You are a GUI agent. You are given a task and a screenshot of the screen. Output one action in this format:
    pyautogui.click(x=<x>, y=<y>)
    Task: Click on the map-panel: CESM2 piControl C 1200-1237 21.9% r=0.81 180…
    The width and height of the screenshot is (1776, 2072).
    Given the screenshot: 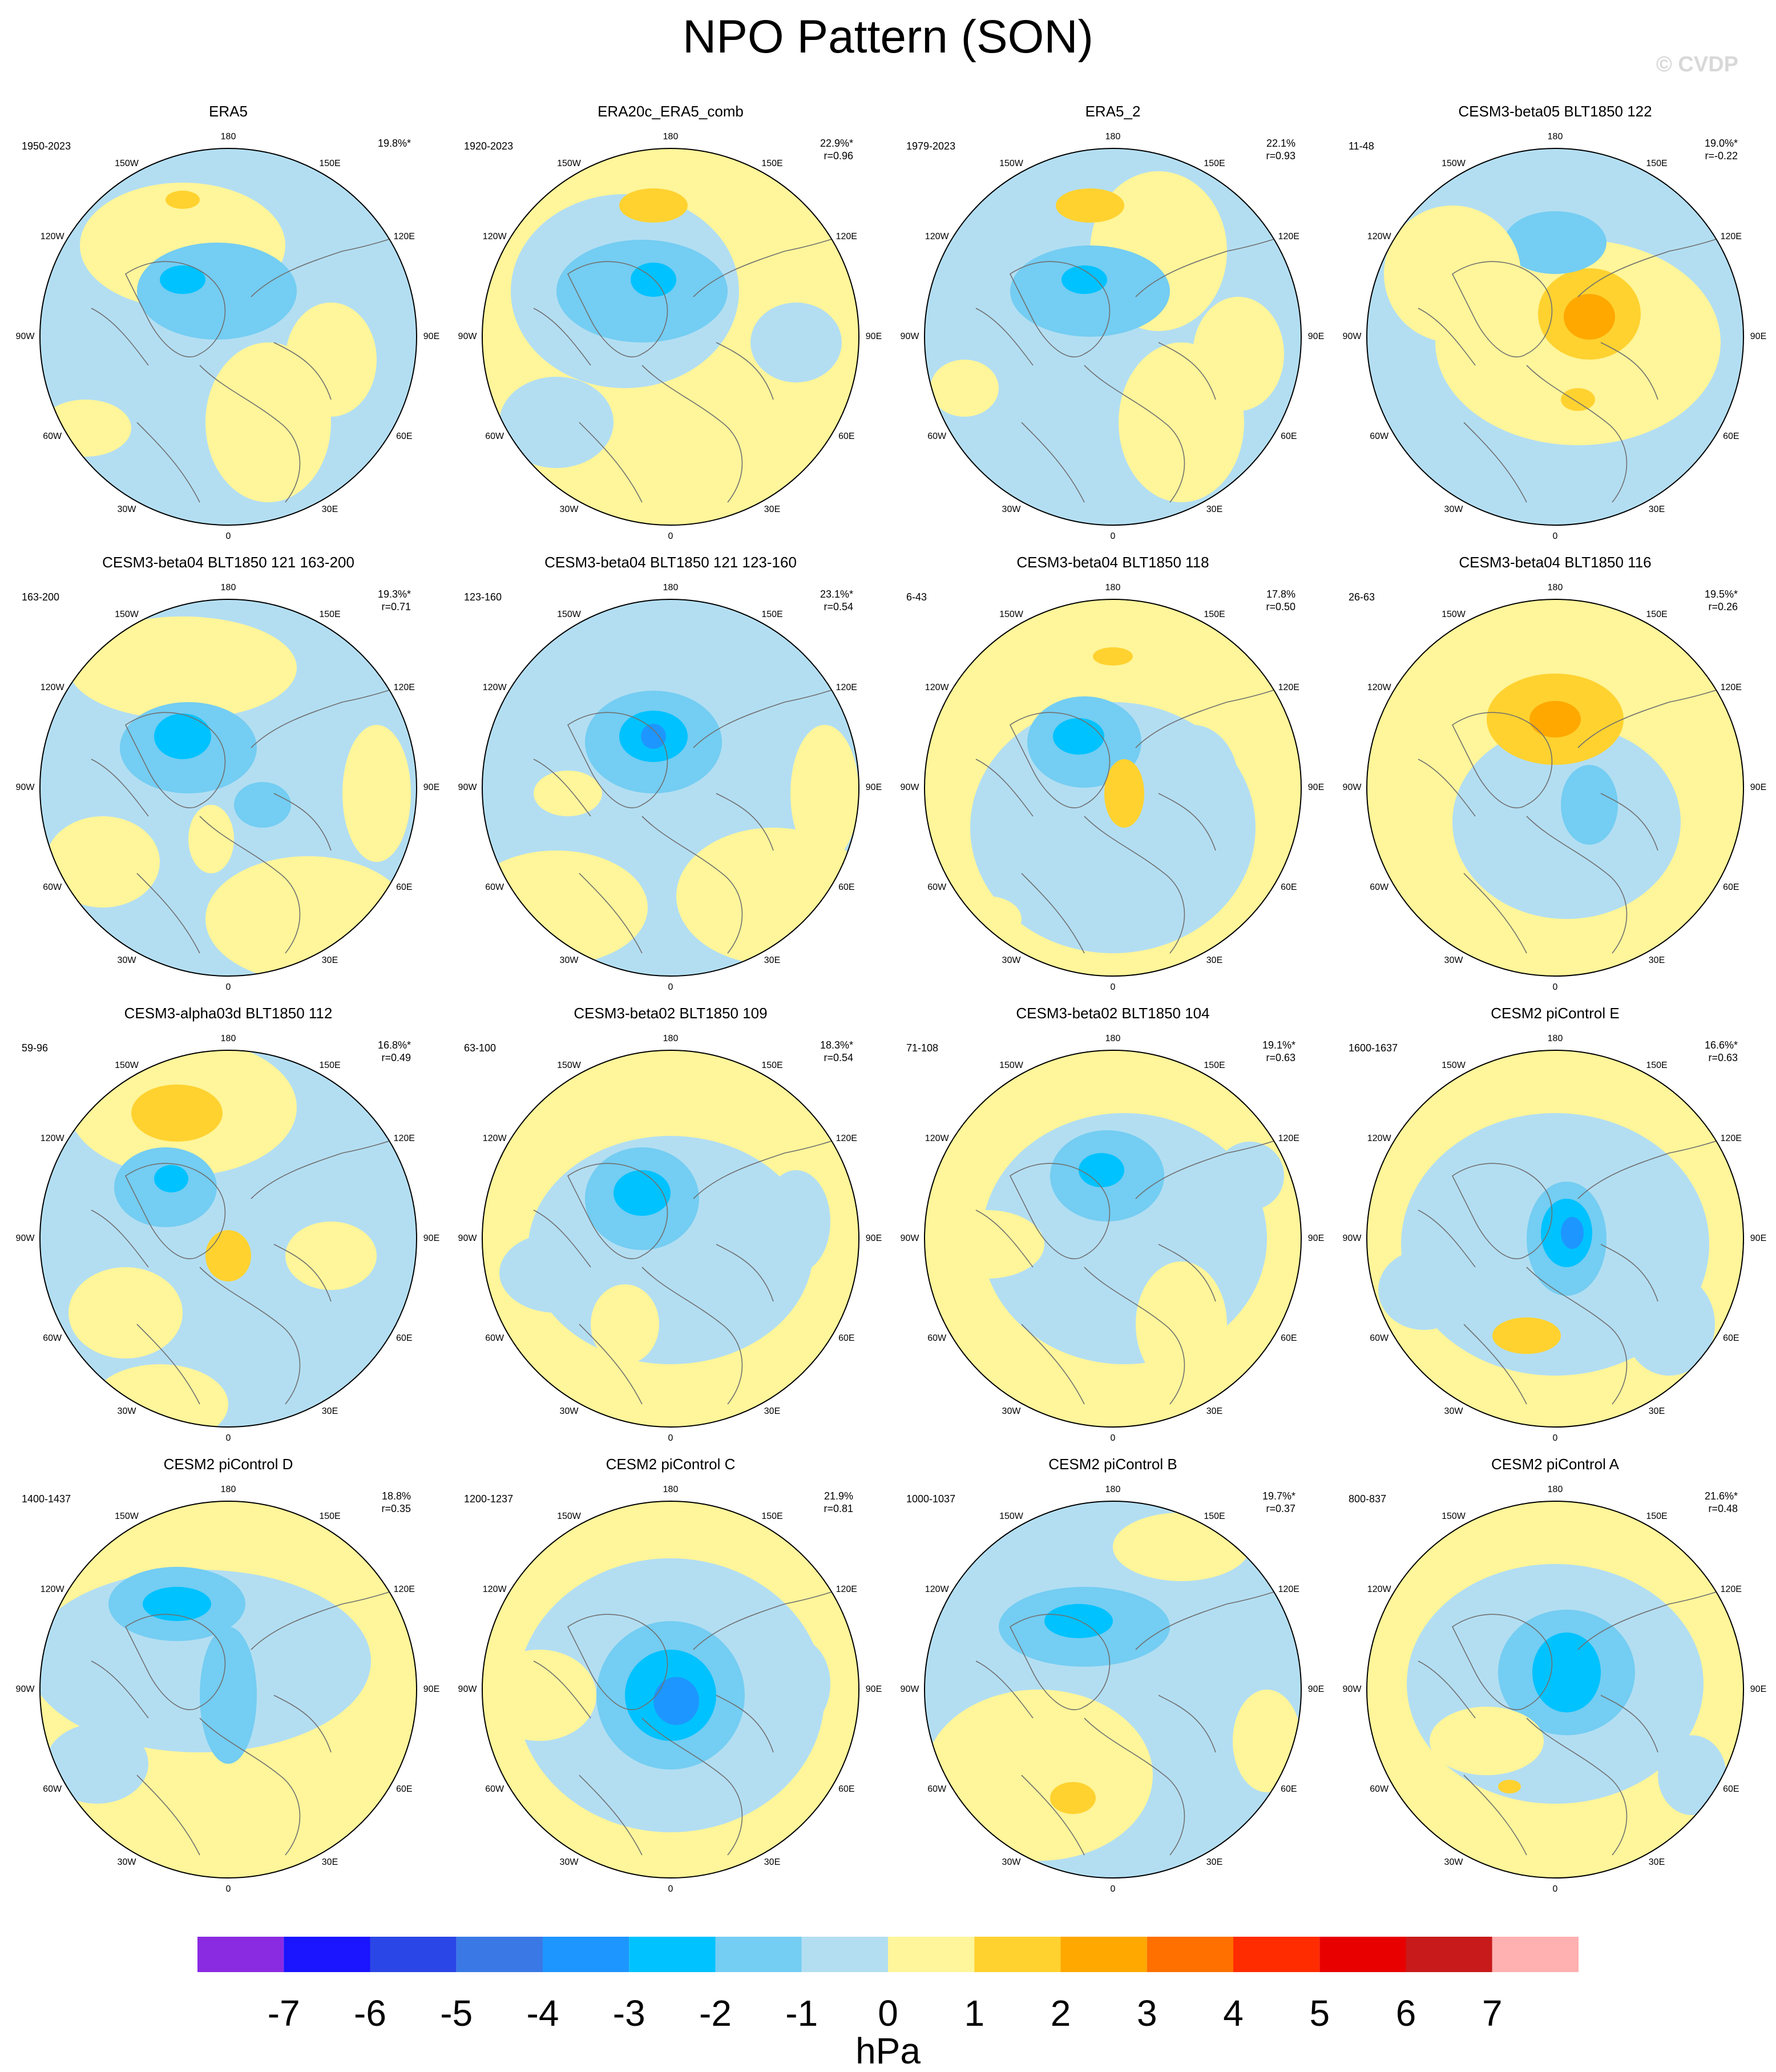 What is the action you would take?
    pyautogui.click(x=670, y=1678)
    